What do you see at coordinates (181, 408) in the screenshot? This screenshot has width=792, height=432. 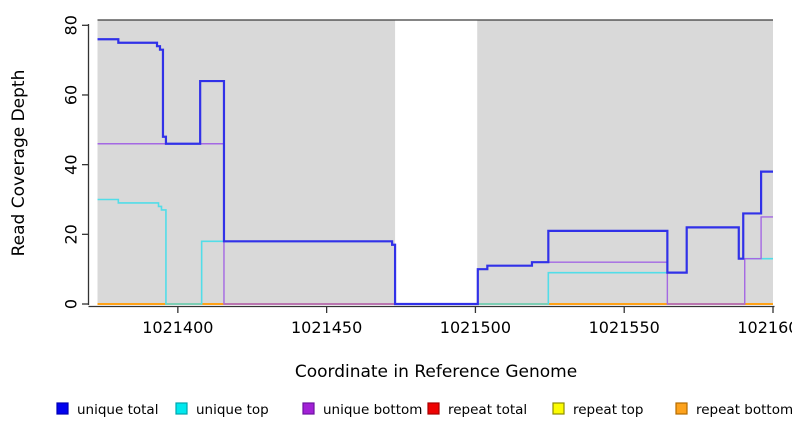 I see `legend-swatch-unique-top` at bounding box center [181, 408].